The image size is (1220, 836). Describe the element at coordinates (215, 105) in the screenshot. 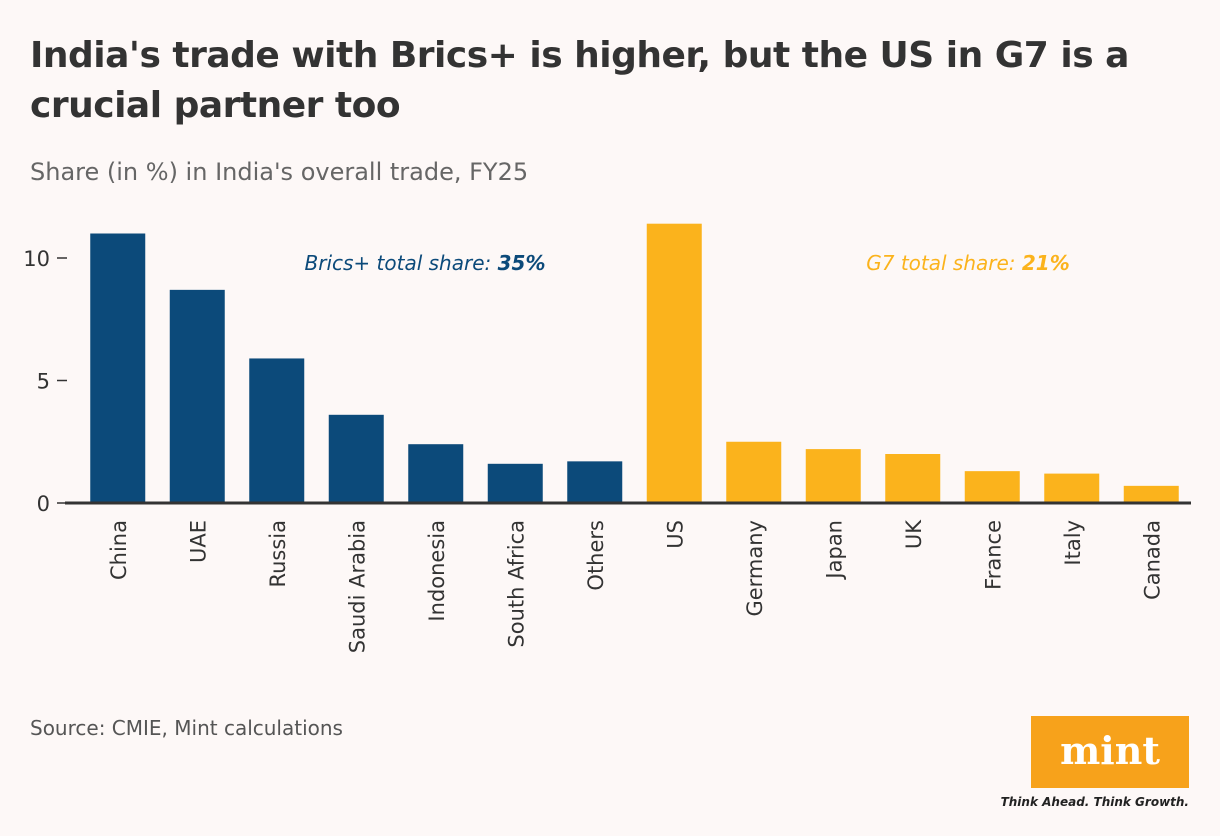

I see `chart-title: crucial partner too` at that location.